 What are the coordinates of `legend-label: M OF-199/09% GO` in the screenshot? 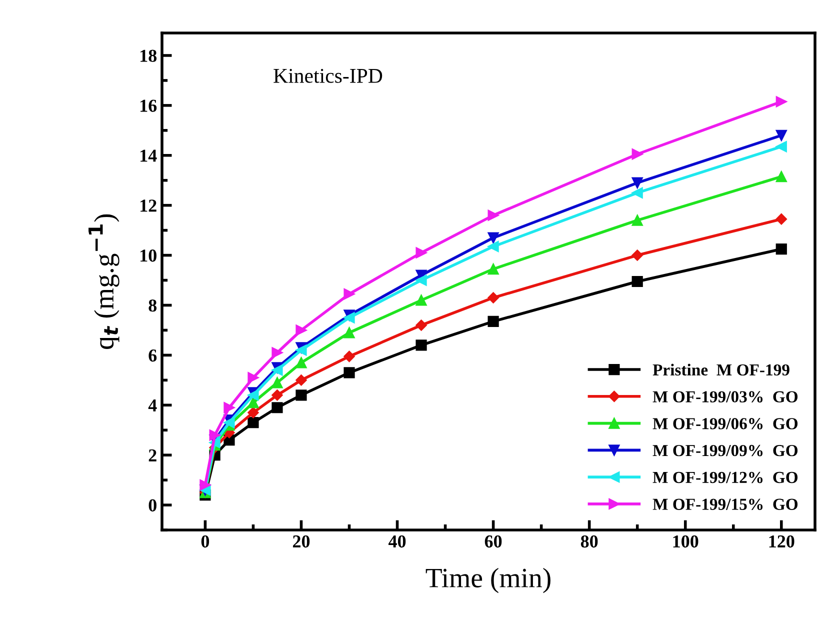 It's located at (725, 450).